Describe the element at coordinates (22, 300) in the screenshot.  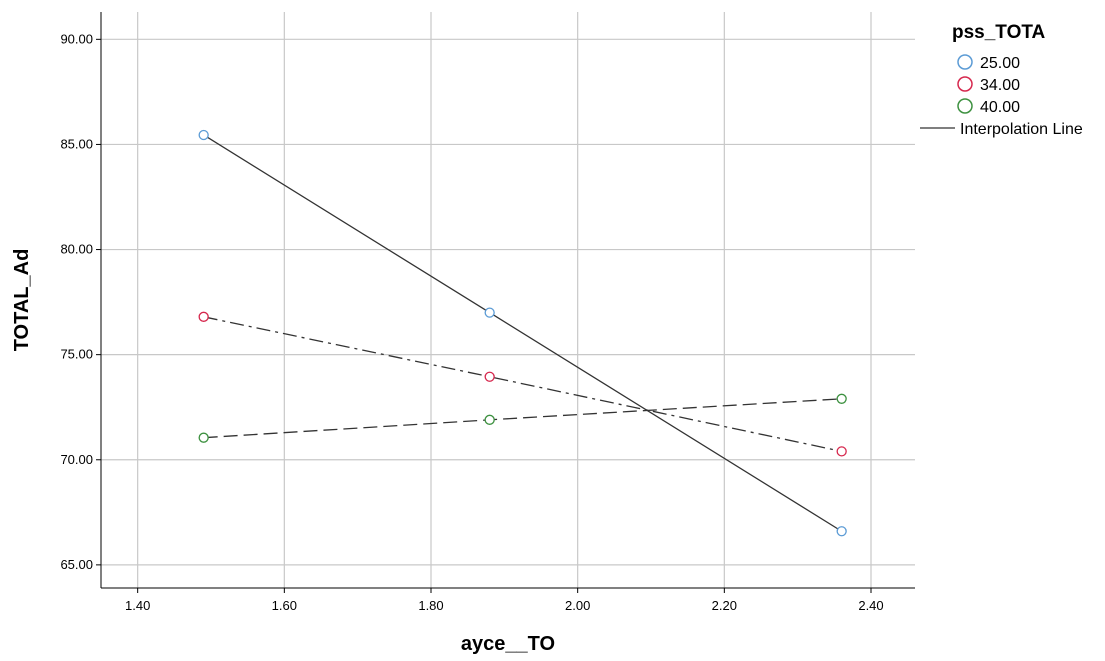
I see `y-axis-title: TOTAL_Ad` at that location.